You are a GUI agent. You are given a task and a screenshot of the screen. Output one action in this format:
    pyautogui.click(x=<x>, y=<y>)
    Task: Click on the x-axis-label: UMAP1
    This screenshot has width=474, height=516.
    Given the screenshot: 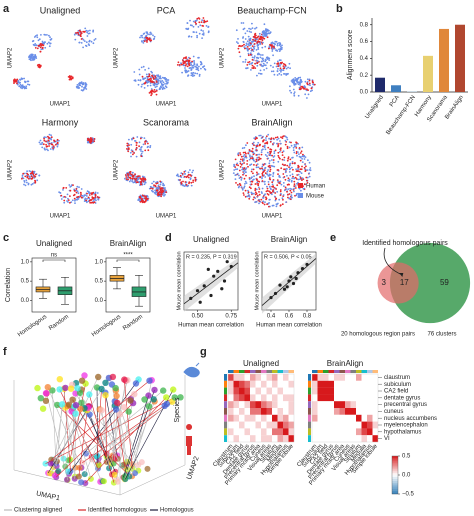 What is the action you would take?
    pyautogui.click(x=47, y=496)
    